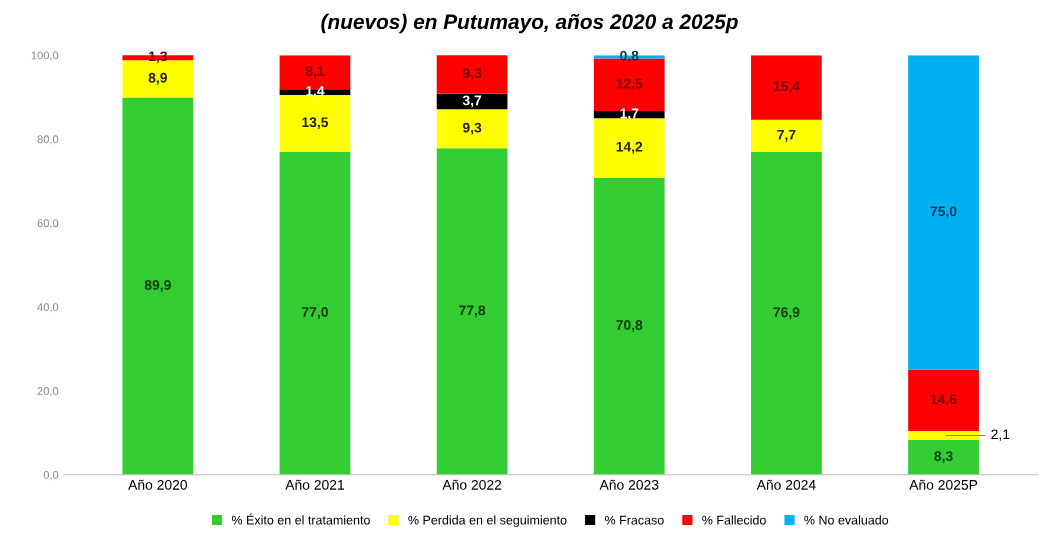 Image resolution: width=1059 pixels, height=552 pixels. I want to click on legend-label: % Fracaso, so click(634, 520).